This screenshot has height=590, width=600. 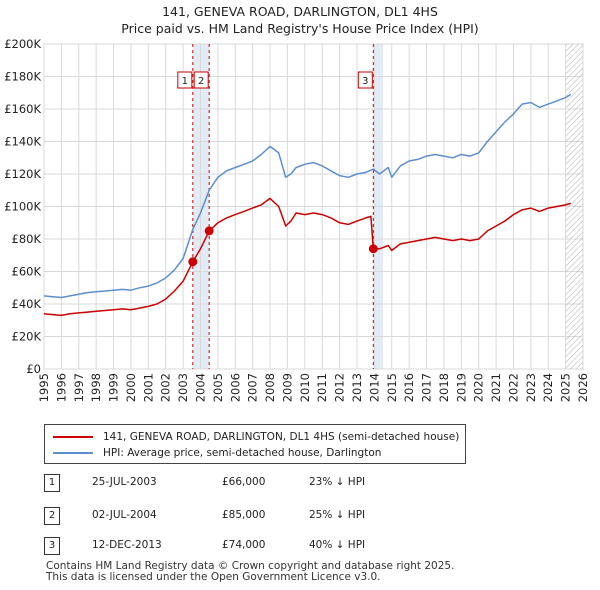 What do you see at coordinates (148, 387) in the screenshot?
I see `x-tick-label: 2001` at bounding box center [148, 387].